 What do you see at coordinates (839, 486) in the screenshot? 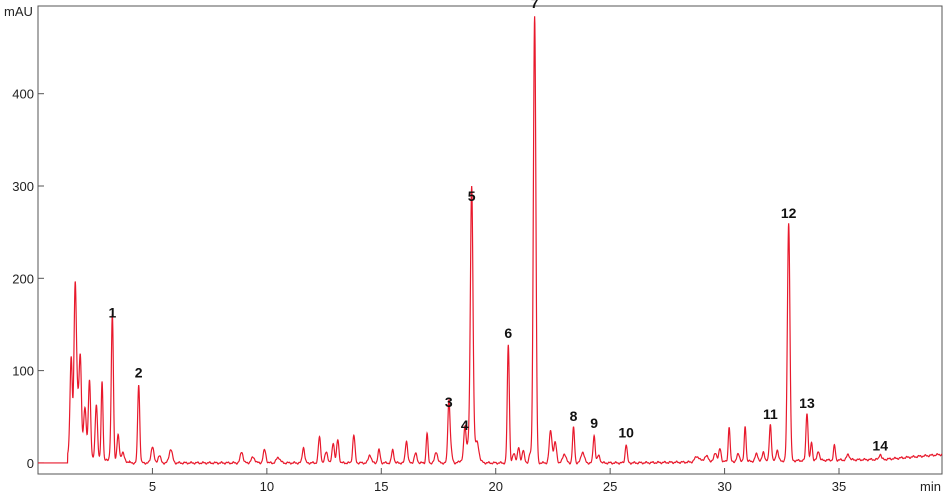
I see `x-tick-label: 35` at bounding box center [839, 486].